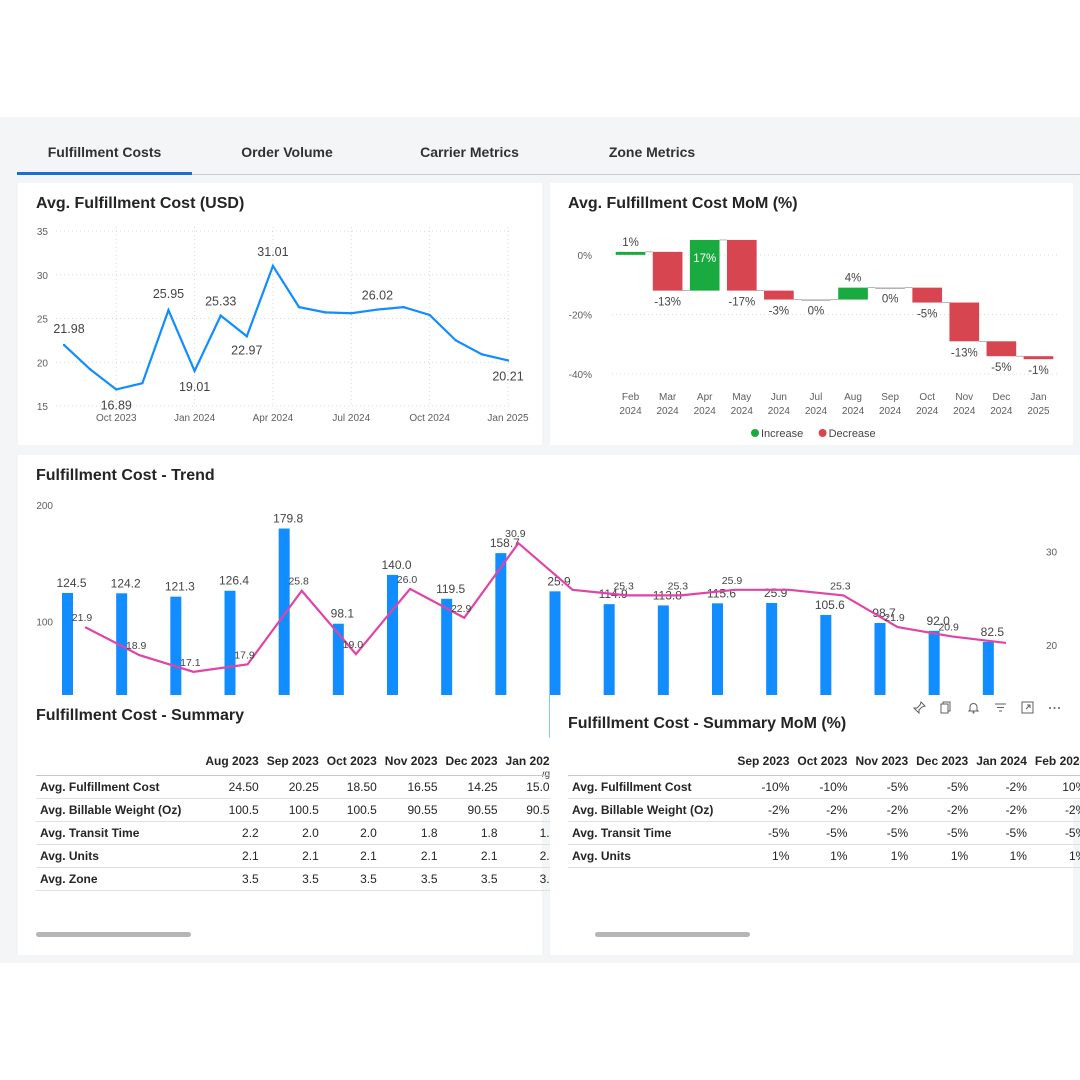  What do you see at coordinates (824, 833) in the screenshot?
I see `table-row: Avg. Transit Time-5%-5%-5%-5%-5%-5%` at bounding box center [824, 833].